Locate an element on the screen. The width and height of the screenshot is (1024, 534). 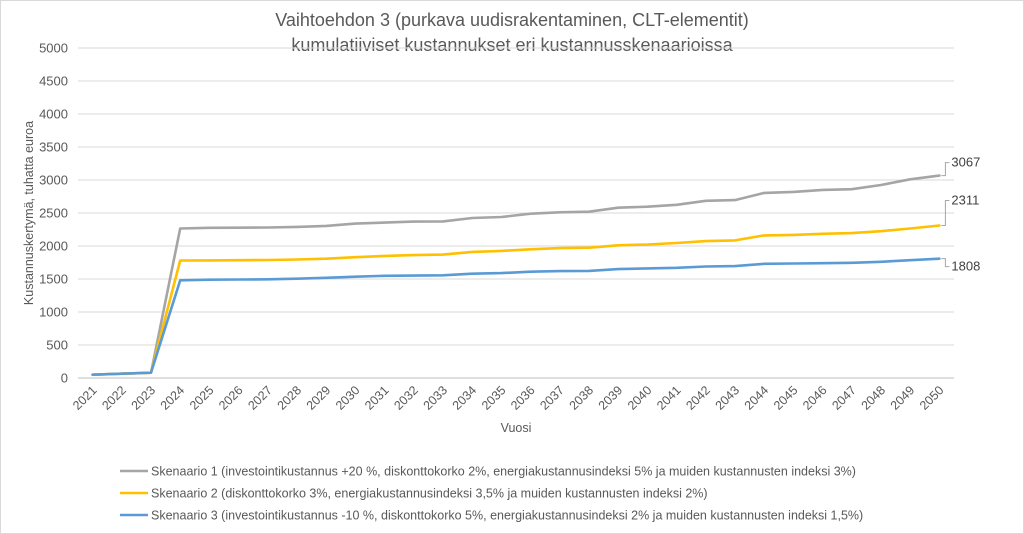
y-tick-label: 2500 is located at coordinates (53, 213).